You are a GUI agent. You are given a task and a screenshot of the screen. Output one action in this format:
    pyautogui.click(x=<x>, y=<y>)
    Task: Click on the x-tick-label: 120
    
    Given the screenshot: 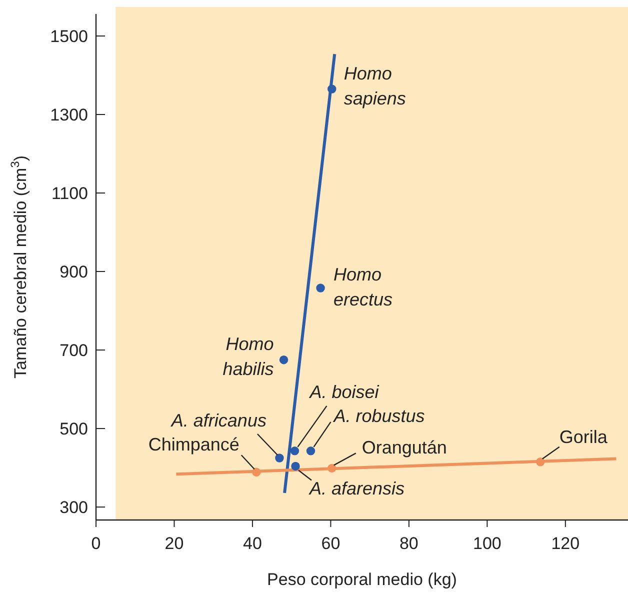 What is the action you would take?
    pyautogui.click(x=565, y=543)
    